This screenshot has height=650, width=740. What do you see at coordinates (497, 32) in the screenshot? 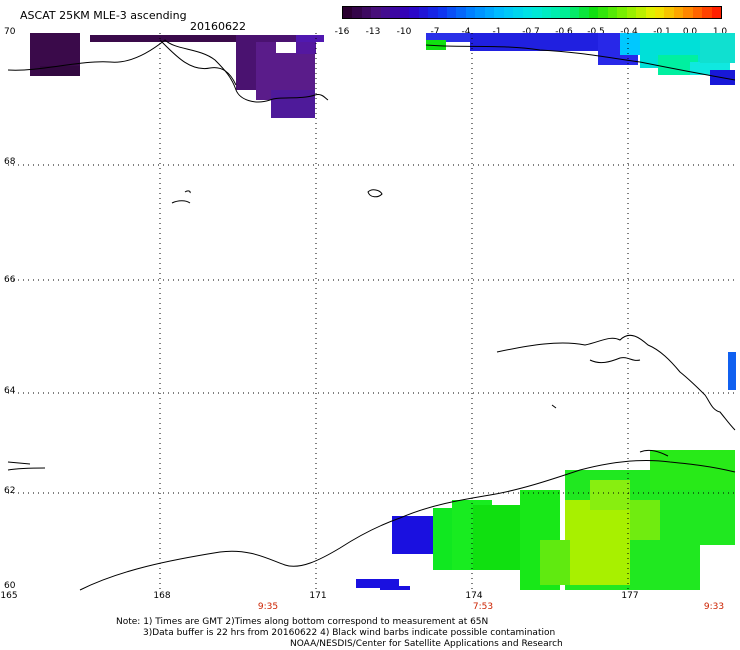
I see `color-scale-label: -1` at bounding box center [497, 32].